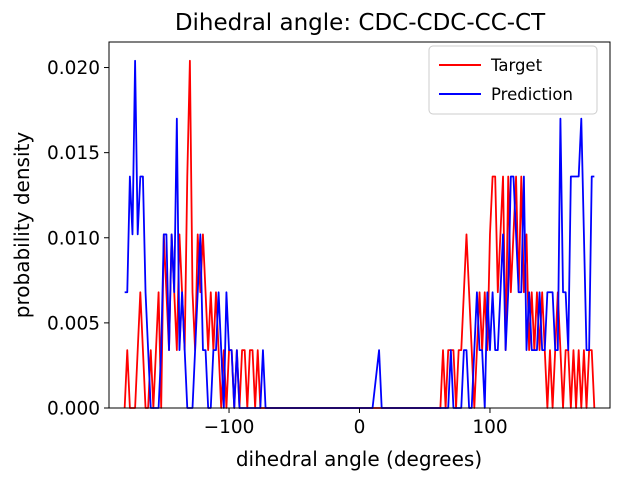 The width and height of the screenshot is (617, 479). Describe the element at coordinates (359, 459) in the screenshot. I see `x-axis-label: dihedral angle (degrees)` at that location.